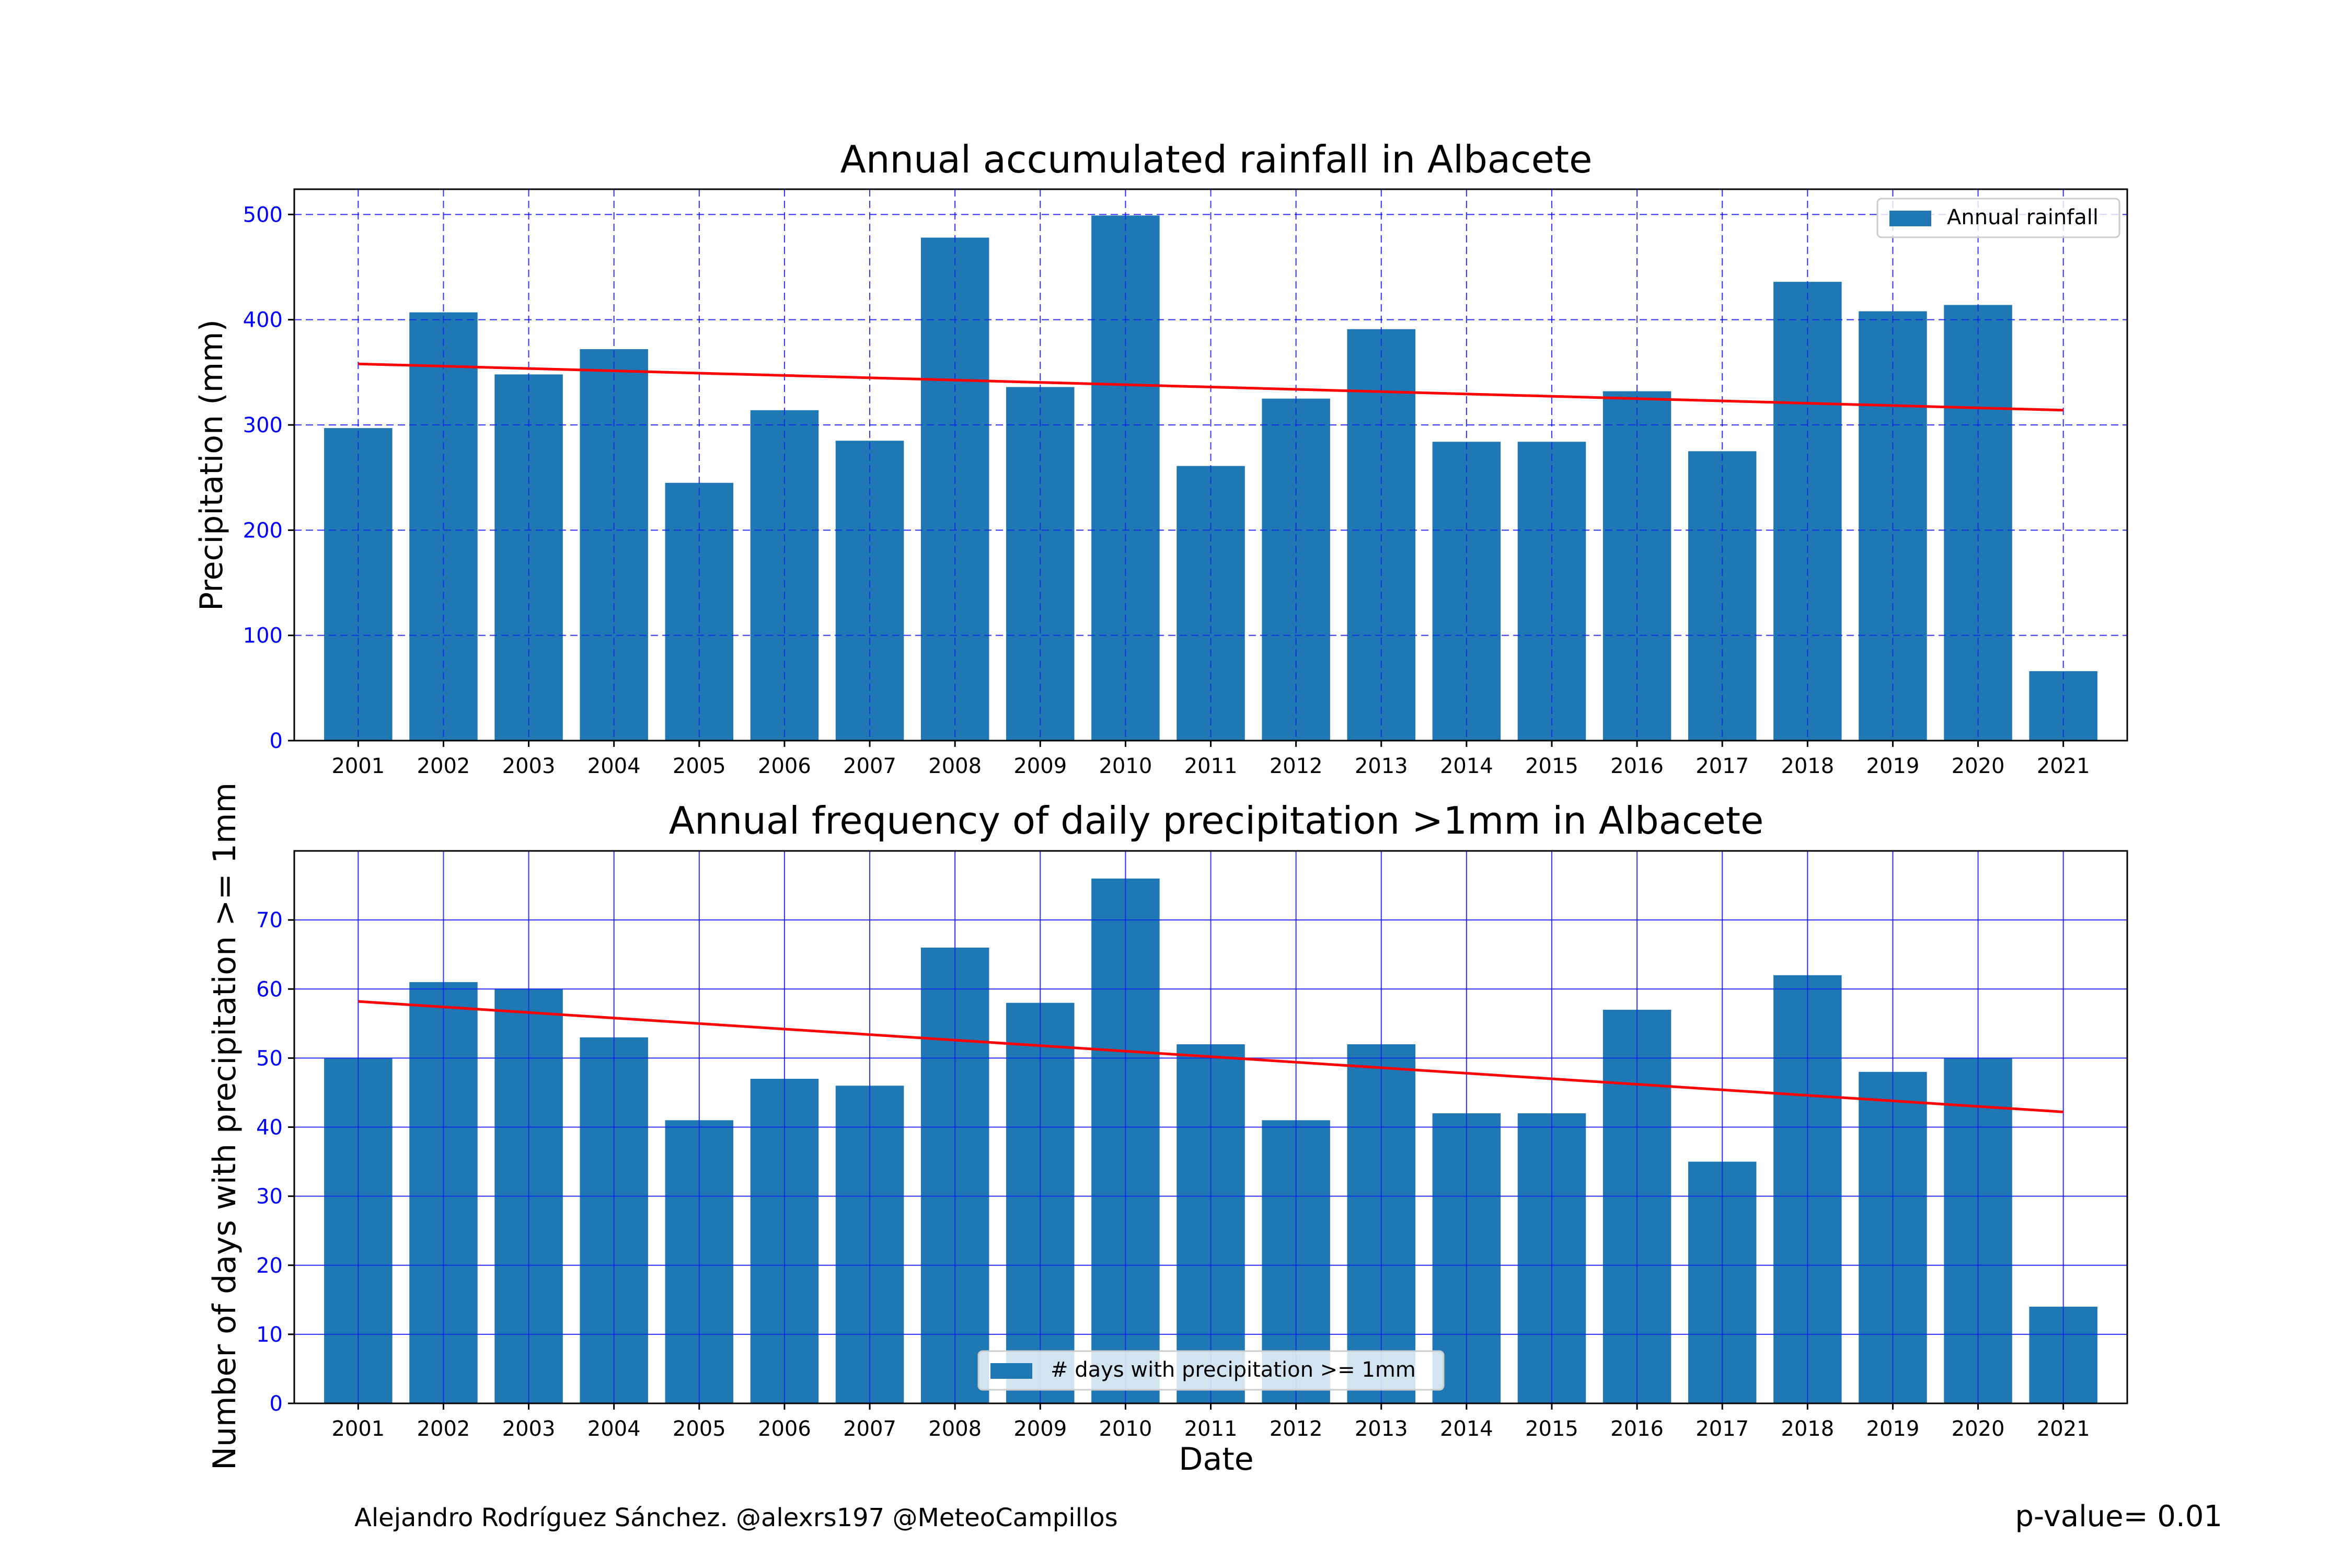 This screenshot has height=1568, width=2352. Describe the element at coordinates (1466, 1429) in the screenshot. I see `rain-days-xtick-label: 2014` at that location.